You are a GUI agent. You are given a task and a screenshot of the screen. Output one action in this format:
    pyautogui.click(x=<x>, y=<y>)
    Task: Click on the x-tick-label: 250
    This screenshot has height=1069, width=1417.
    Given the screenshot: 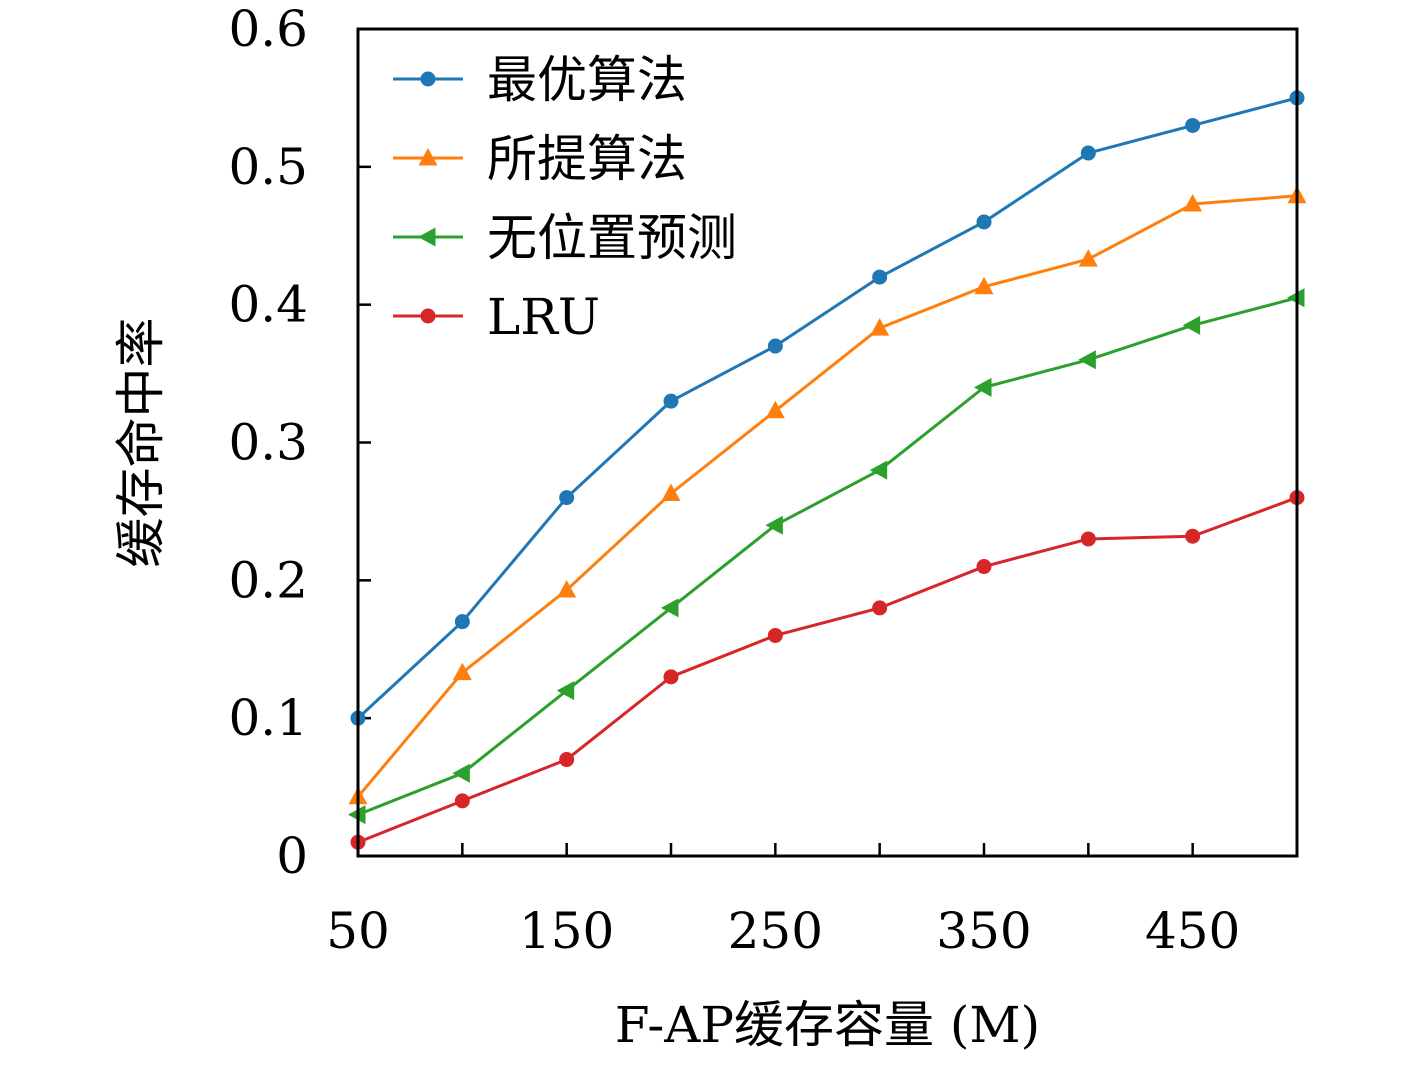 What is the action you would take?
    pyautogui.click(x=775, y=931)
    